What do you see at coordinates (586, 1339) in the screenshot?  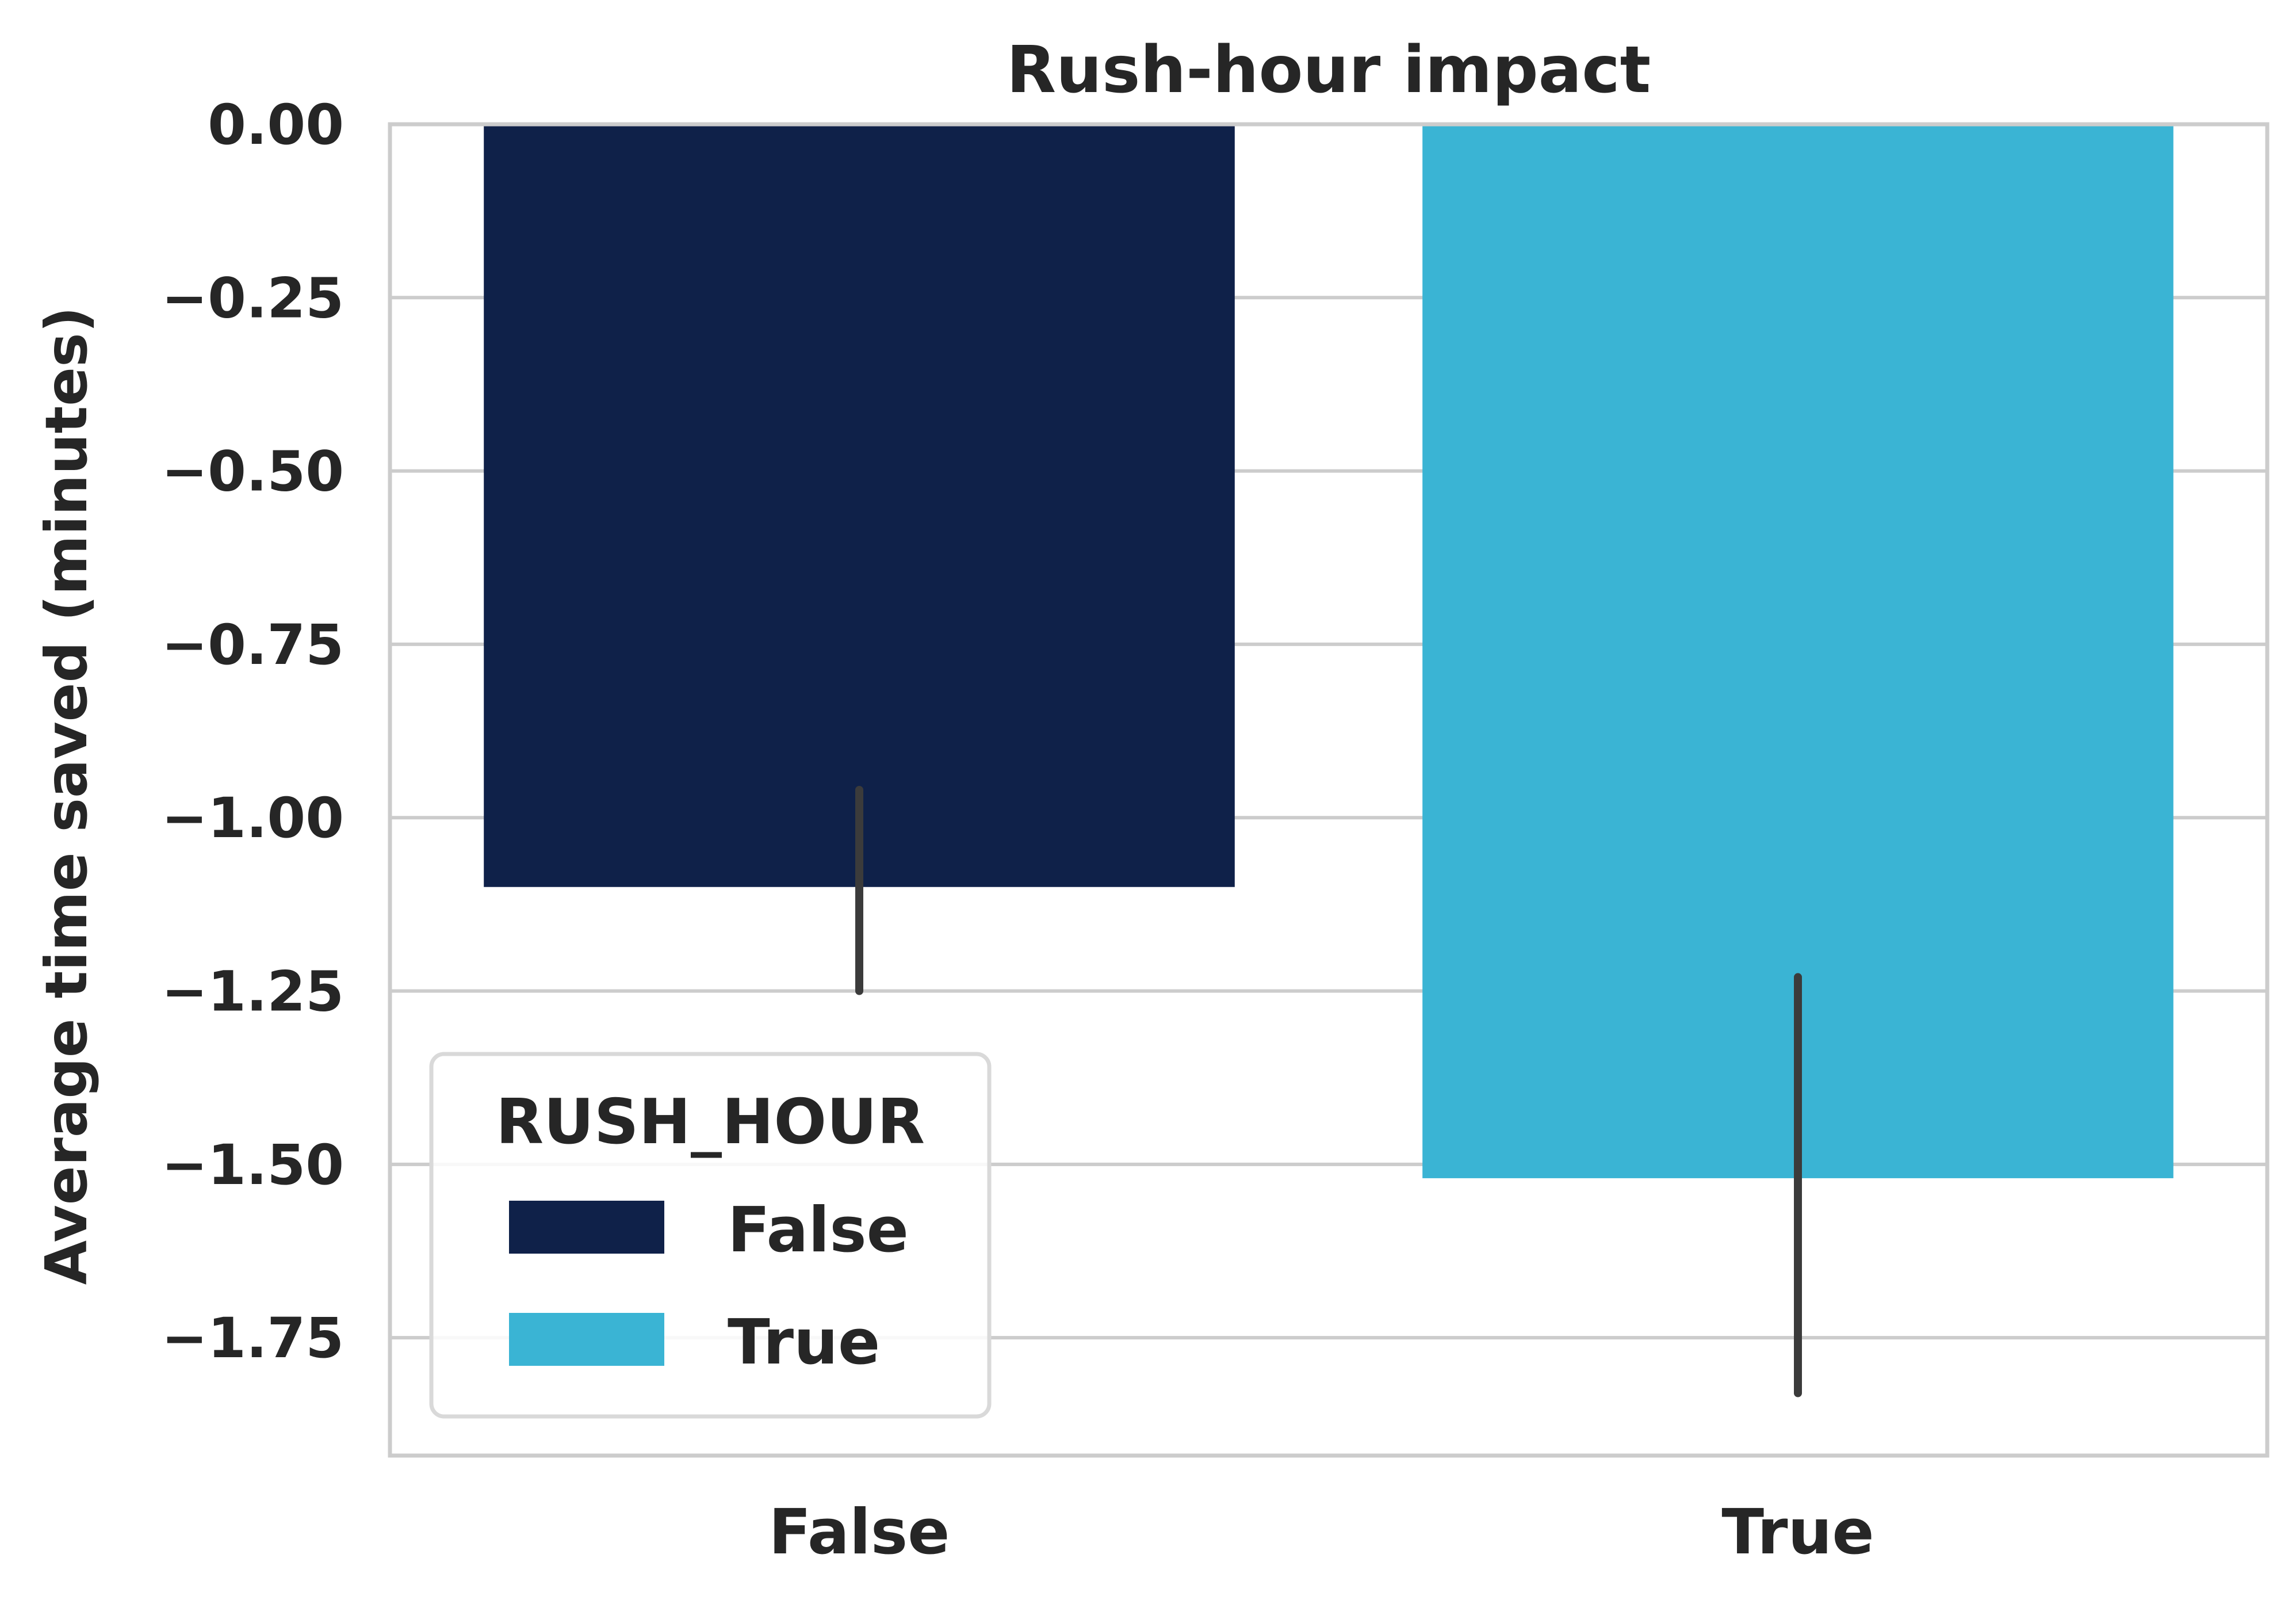 I see `legend-swatch-true` at bounding box center [586, 1339].